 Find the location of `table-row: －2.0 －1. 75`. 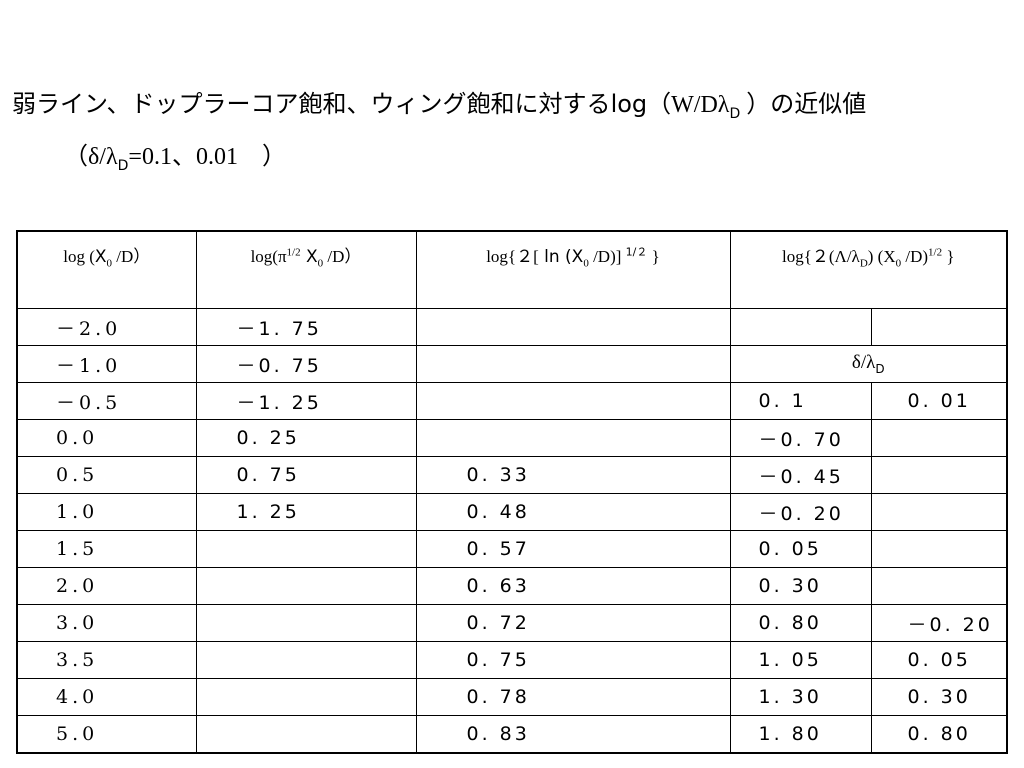

table-row: －2.0 －1. 75 is located at coordinates (512, 327).